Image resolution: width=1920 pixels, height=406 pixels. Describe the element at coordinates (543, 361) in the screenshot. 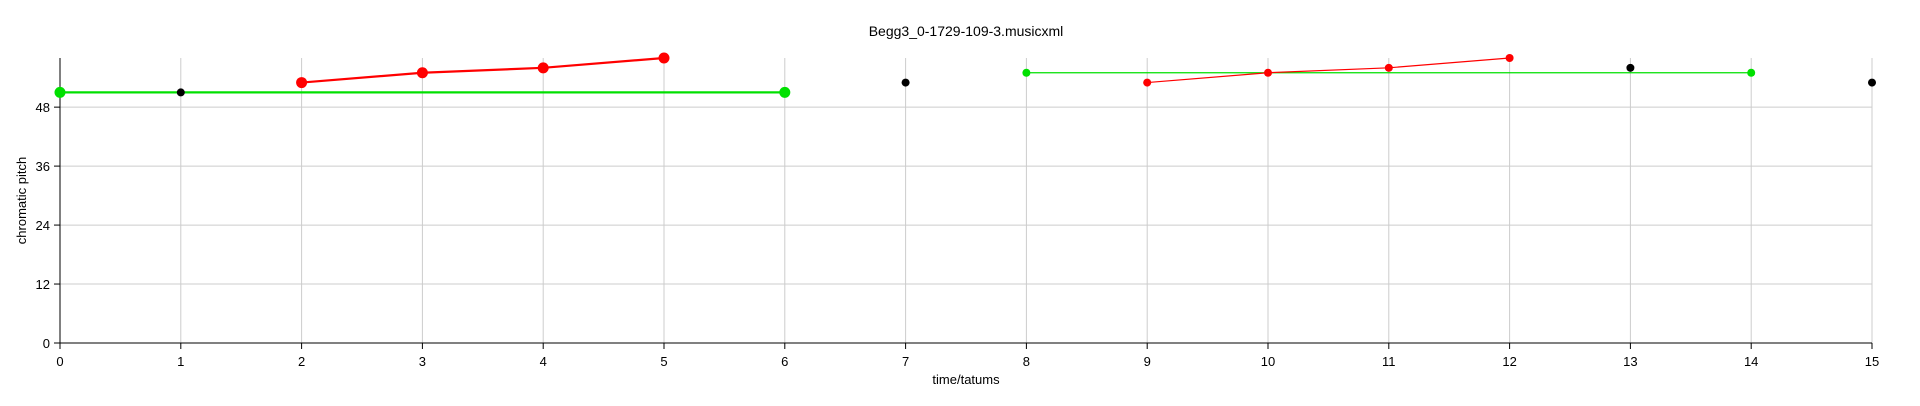

I see `x-tick-label: 4` at that location.